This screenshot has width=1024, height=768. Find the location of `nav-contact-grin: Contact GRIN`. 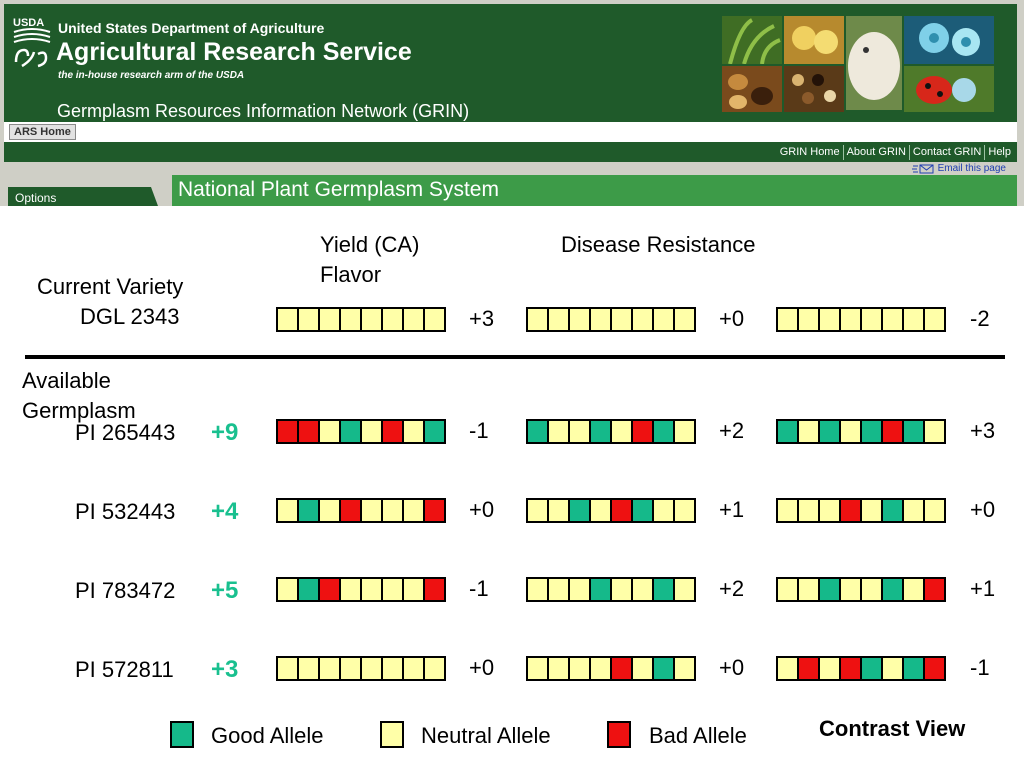

nav-contact-grin: Contact GRIN is located at coordinates (946, 152).